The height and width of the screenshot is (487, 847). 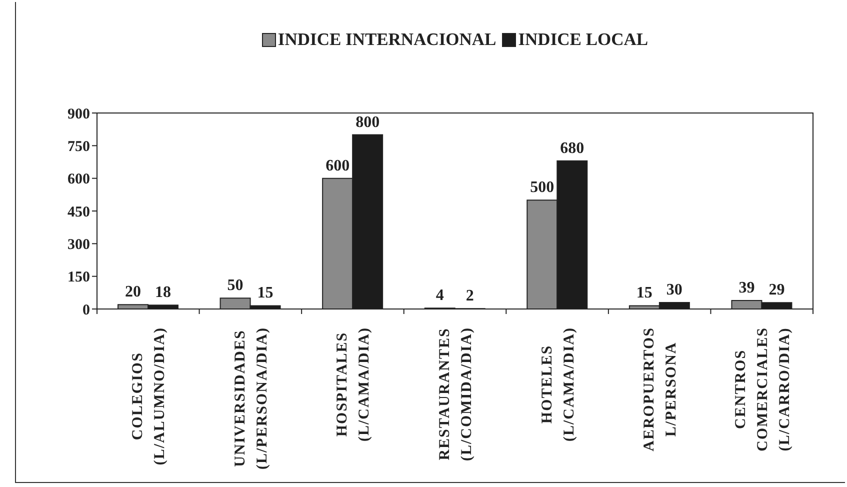 I want to click on legend-label: INDICE LOCAL, so click(x=583, y=39).